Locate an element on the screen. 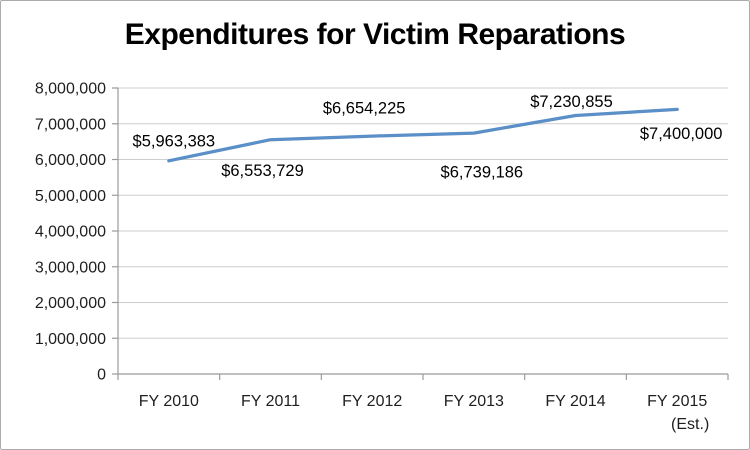  y-axis-tick-label: 2,000,000 is located at coordinates (70, 303).